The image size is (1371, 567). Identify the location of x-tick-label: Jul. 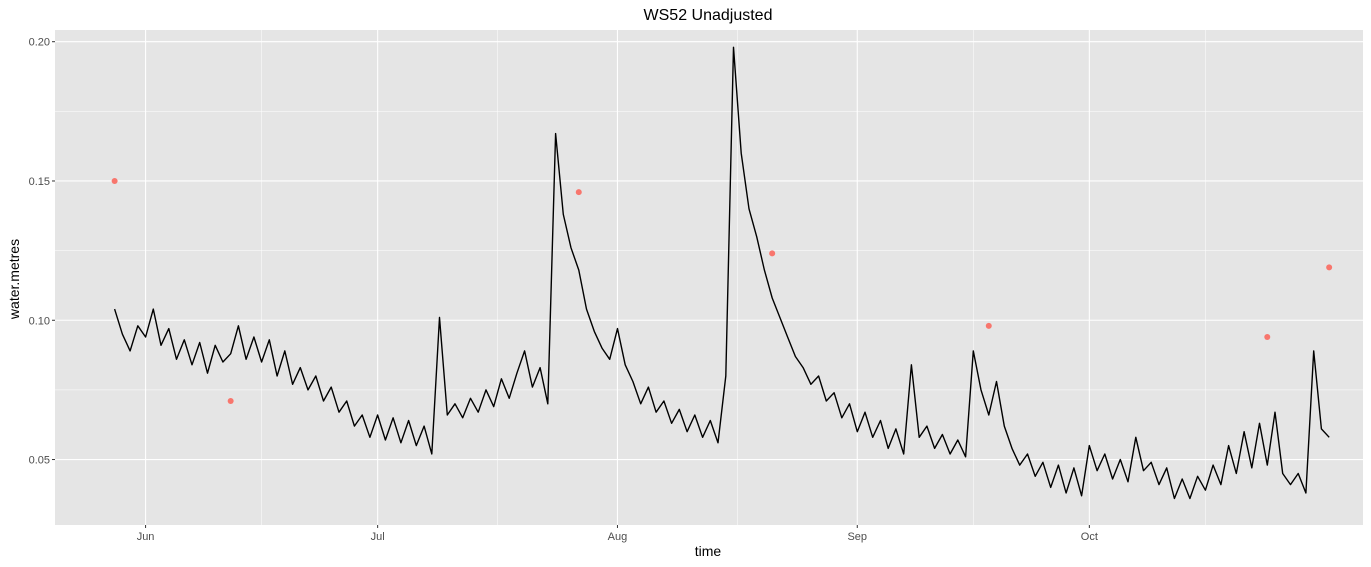
(378, 537).